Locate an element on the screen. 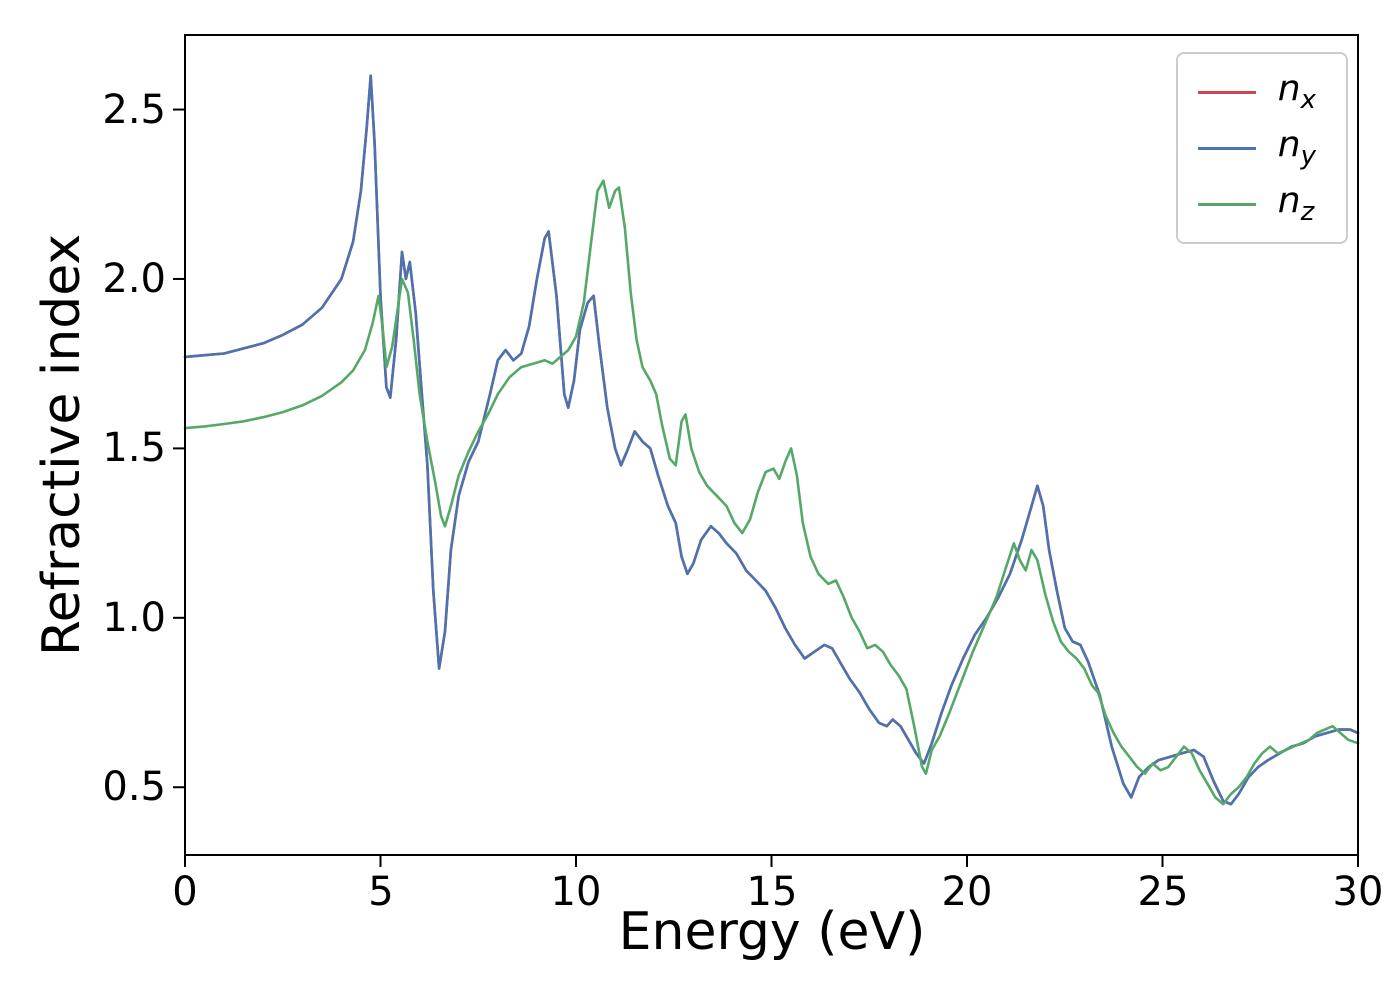 This screenshot has width=1400, height=1000. y-tick-label: 0.5 is located at coordinates (134, 787).